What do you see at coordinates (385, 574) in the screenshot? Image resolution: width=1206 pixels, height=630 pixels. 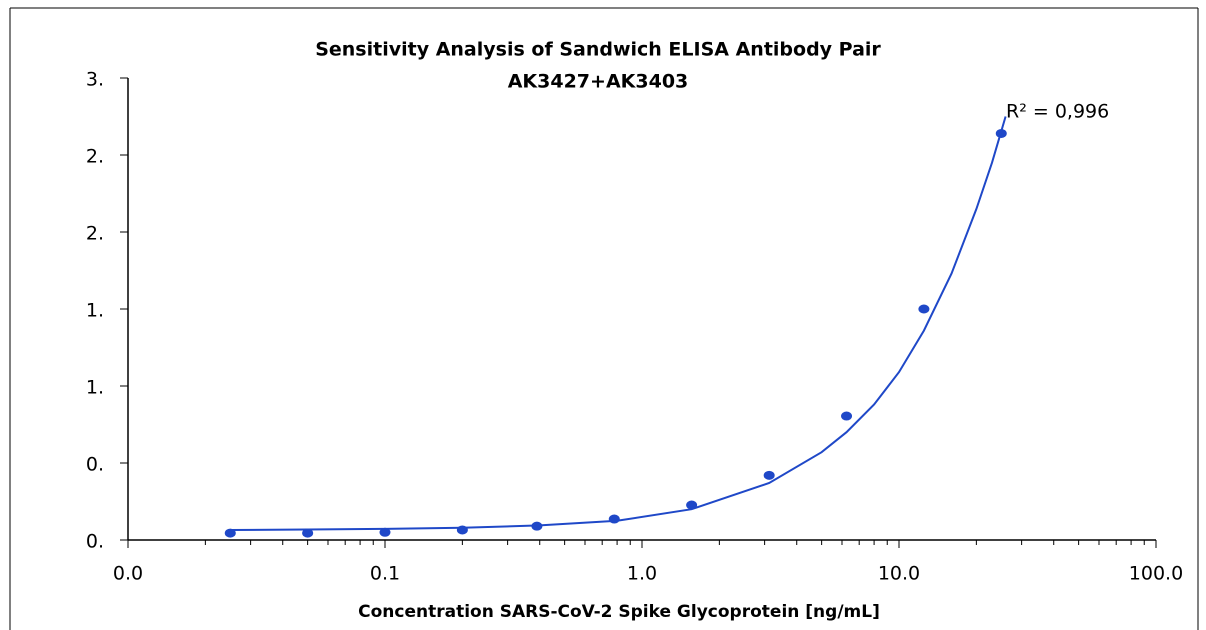 I see `x-tick-label: 0.1` at bounding box center [385, 574].